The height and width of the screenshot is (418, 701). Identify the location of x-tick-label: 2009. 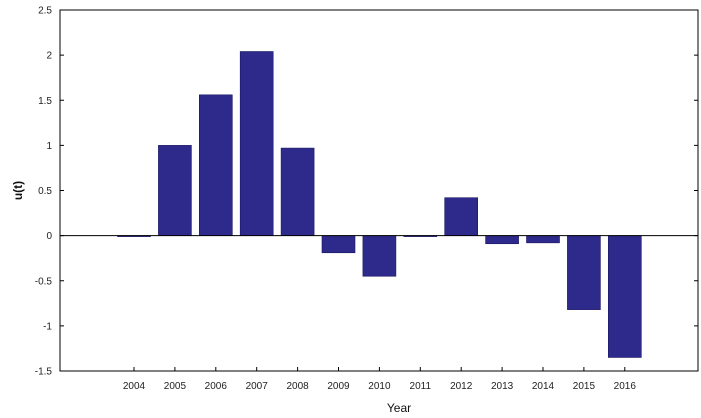
(338, 386).